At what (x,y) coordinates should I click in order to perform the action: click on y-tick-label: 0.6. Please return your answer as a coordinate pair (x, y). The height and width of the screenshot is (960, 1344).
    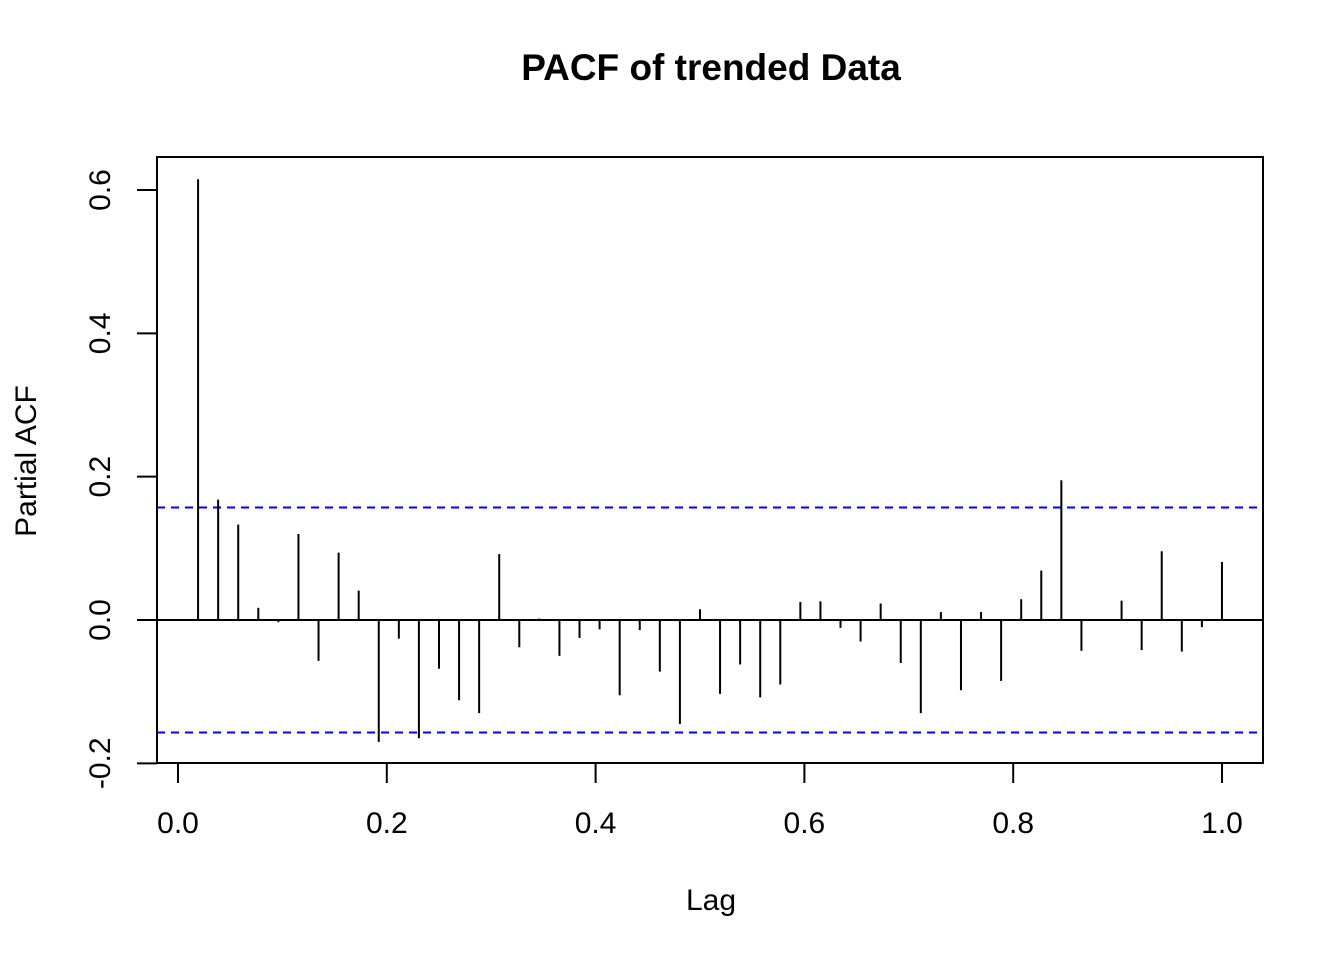
    Looking at the image, I should click on (100, 190).